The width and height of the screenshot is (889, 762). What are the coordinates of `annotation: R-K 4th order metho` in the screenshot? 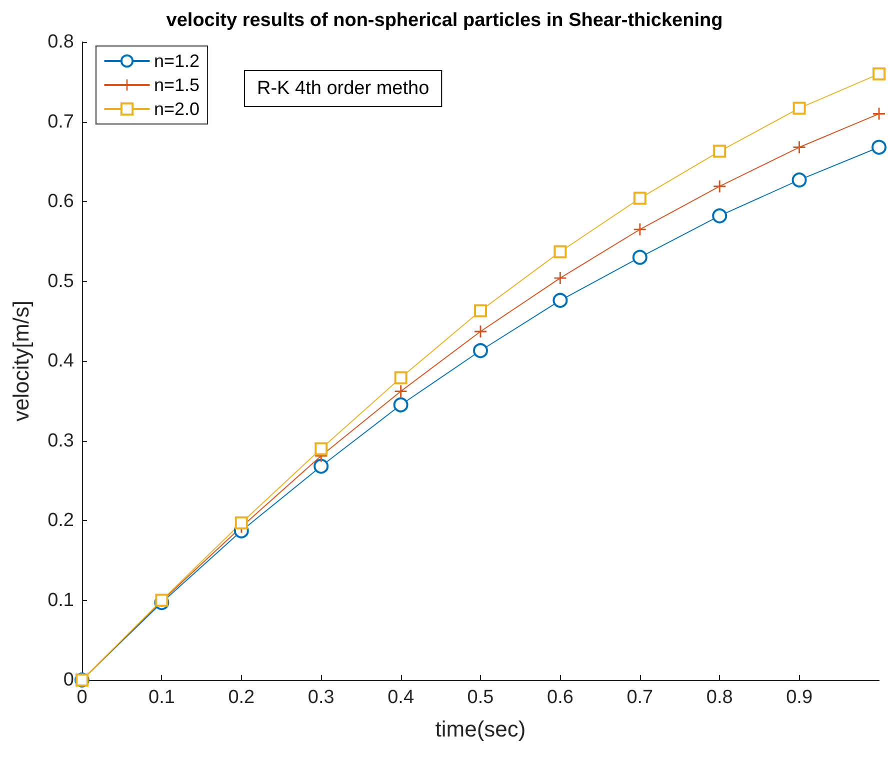 It's located at (343, 88).